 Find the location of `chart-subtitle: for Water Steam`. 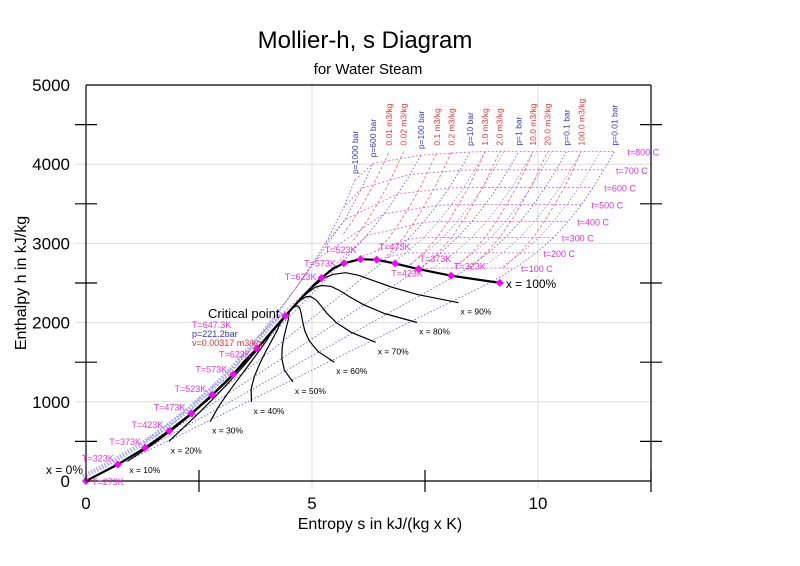

chart-subtitle: for Water Steam is located at coordinates (368, 69).